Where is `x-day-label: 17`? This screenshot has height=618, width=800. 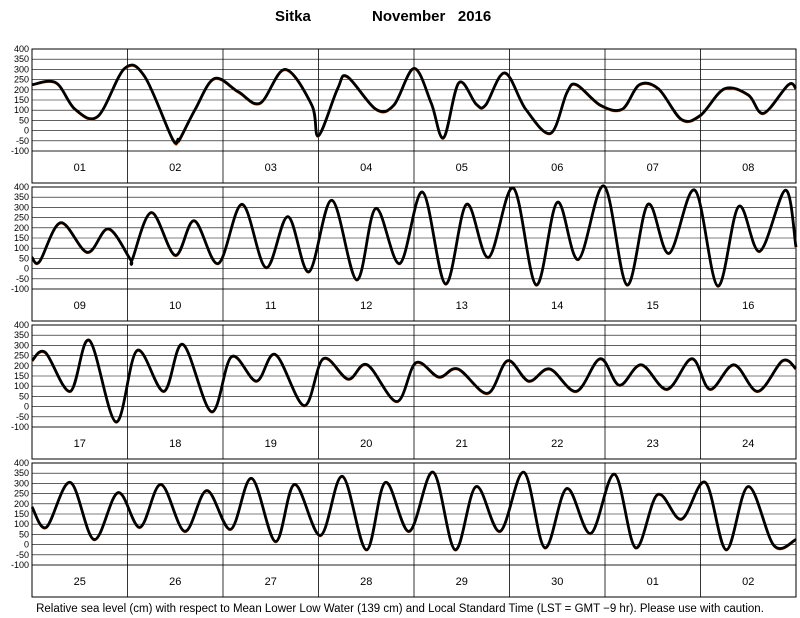
x-day-label: 17 is located at coordinates (80, 444).